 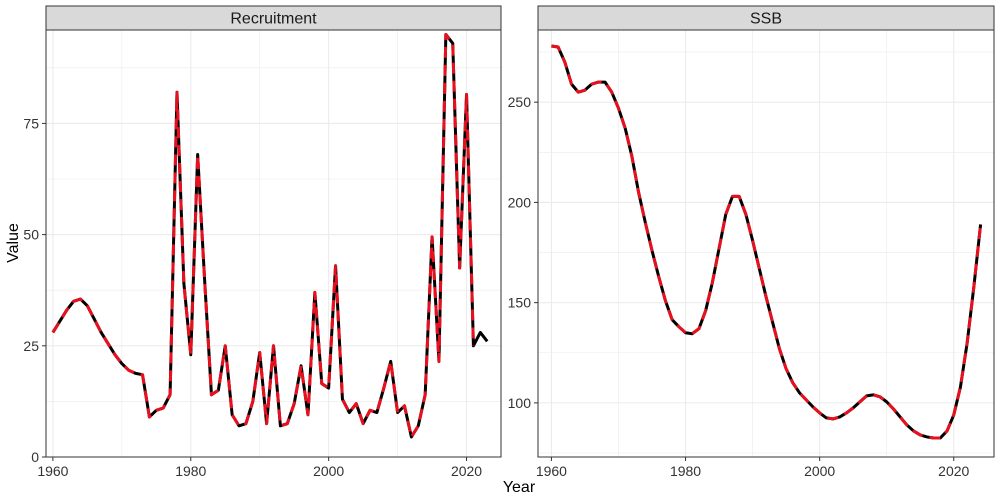 I want to click on y-tick-label: 50, so click(x=31, y=235).